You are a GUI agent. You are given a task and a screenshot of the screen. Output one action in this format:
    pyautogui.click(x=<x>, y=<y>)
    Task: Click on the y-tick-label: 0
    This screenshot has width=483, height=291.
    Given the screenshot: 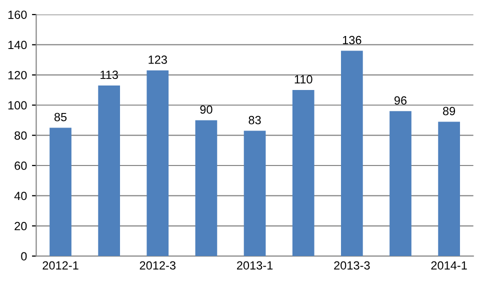 What is the action you would take?
    pyautogui.click(x=24, y=256)
    